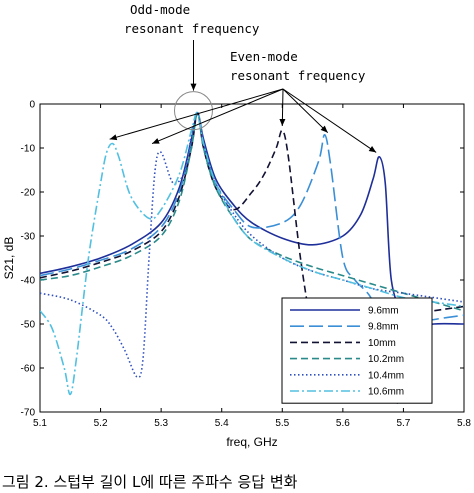  I want to click on x-tick-label: 5.2, so click(101, 423).